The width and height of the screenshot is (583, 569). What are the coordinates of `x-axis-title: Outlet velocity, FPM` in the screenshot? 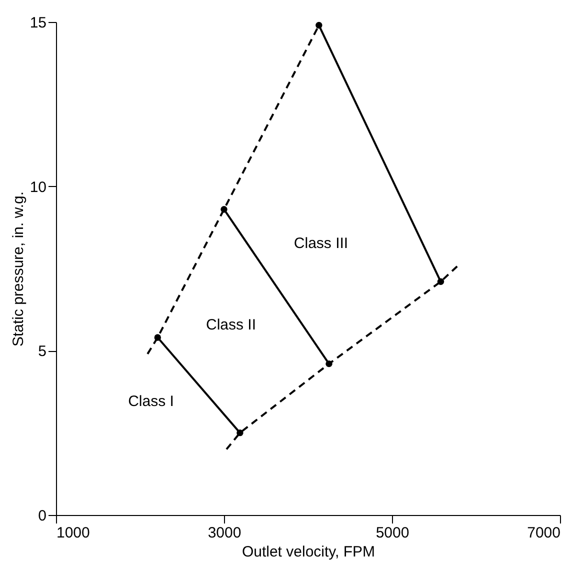 It's located at (309, 552).